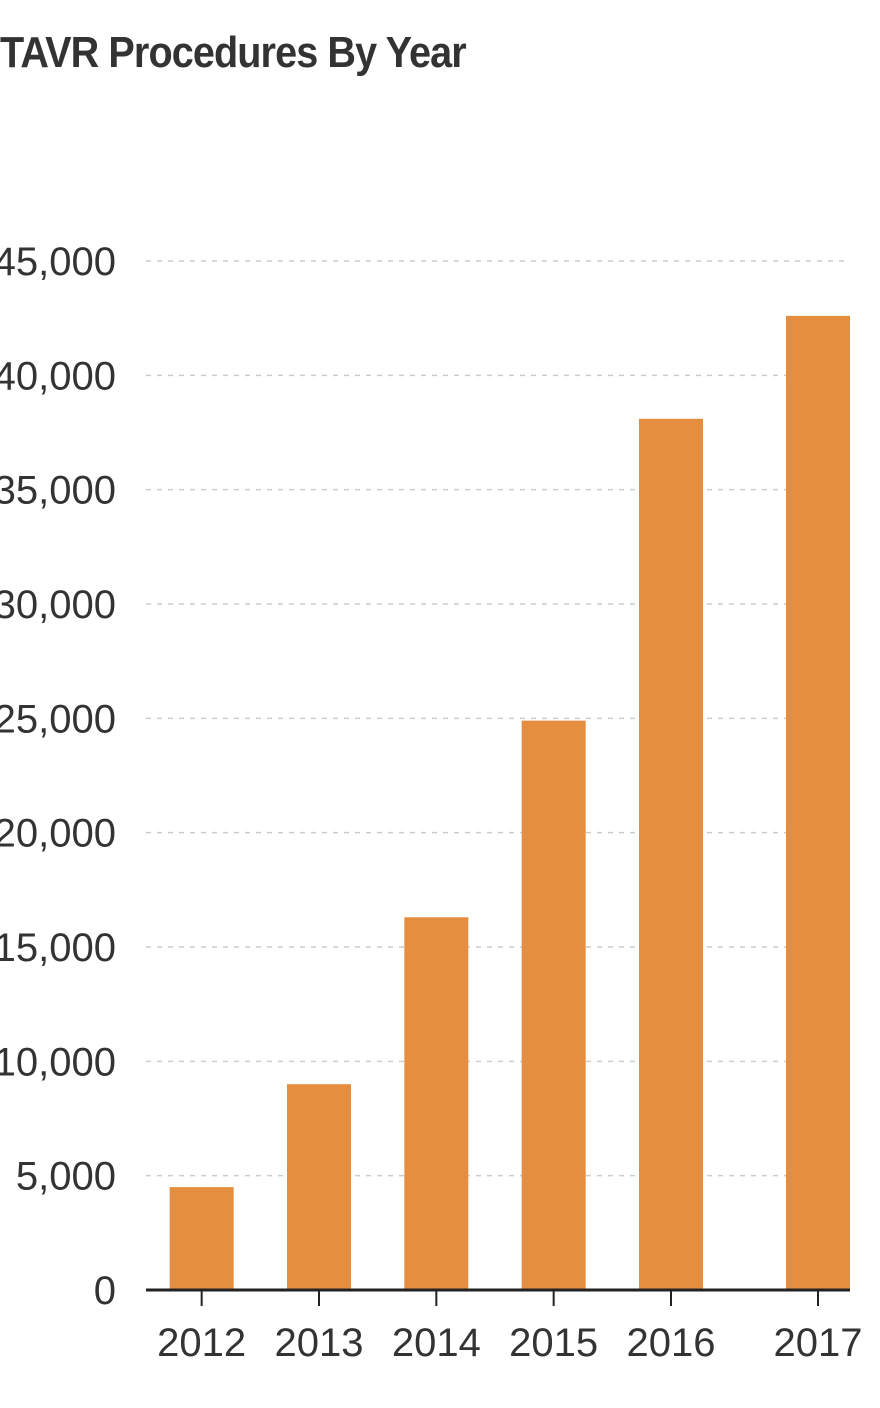  Describe the element at coordinates (58, 1062) in the screenshot. I see `y-tick-label: 10,000` at that location.